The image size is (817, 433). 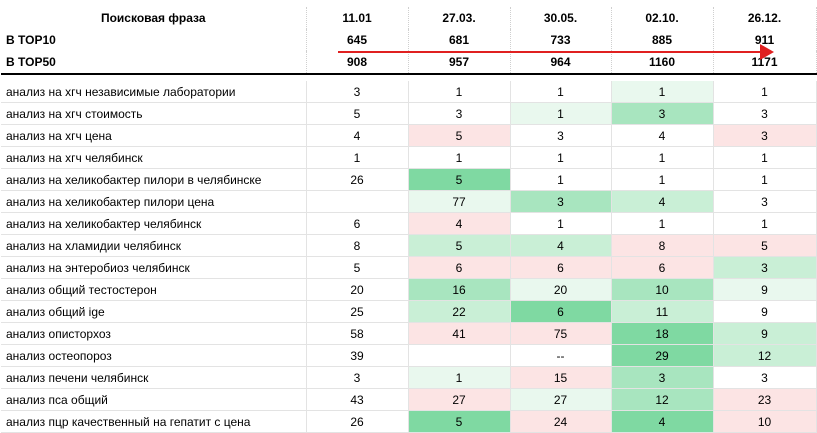 I want to click on keyword-phrase: анализ остеопороз, so click(x=154, y=355).